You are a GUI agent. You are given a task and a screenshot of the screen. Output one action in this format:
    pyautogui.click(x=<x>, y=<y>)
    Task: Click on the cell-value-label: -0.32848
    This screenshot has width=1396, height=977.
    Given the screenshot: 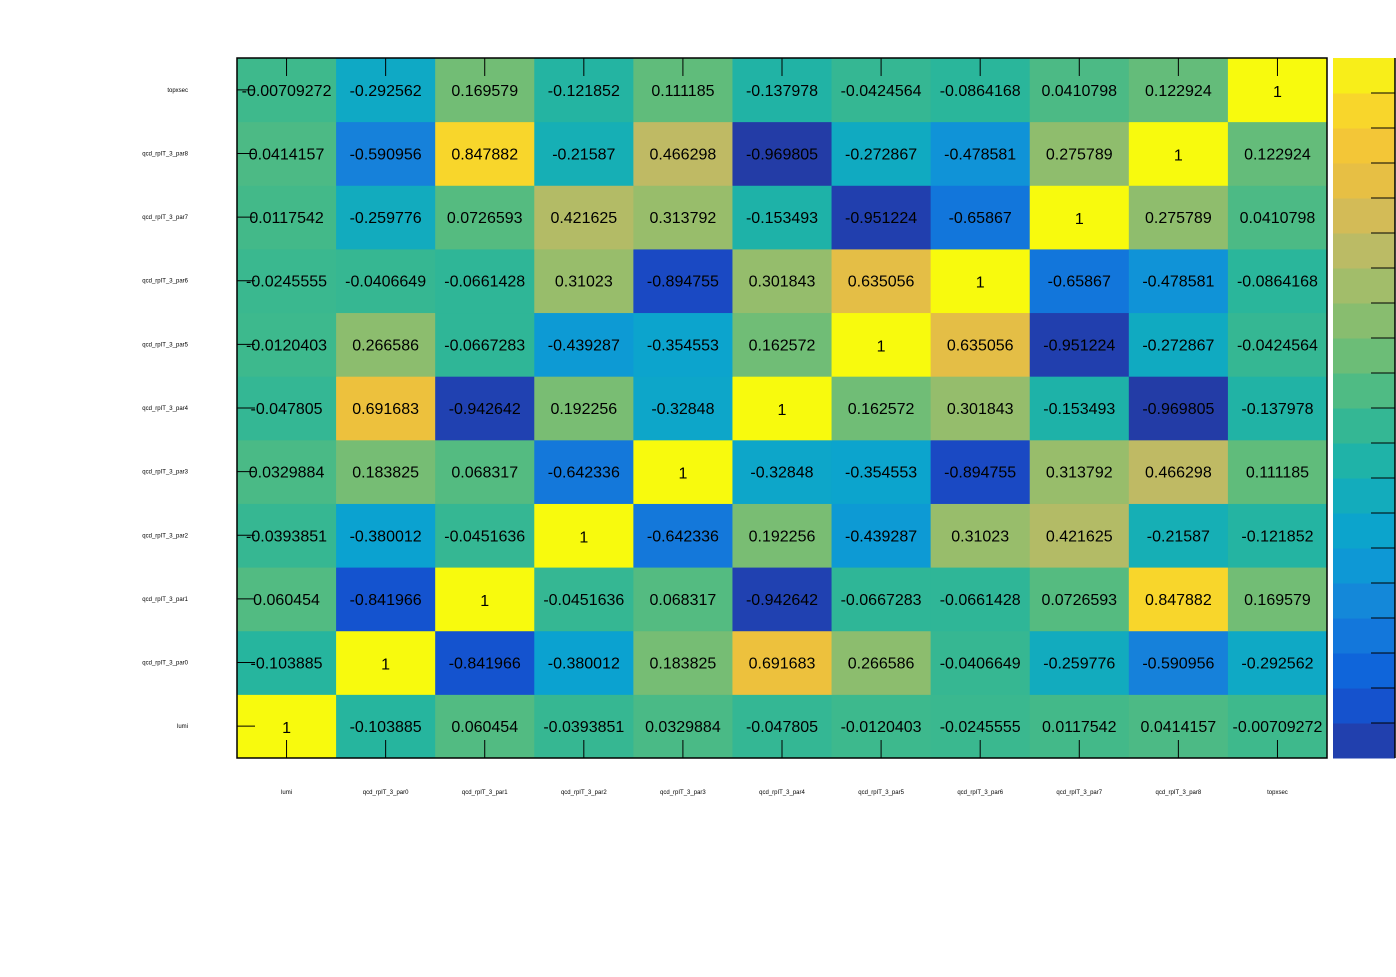 What is the action you would take?
    pyautogui.click(x=682, y=409)
    